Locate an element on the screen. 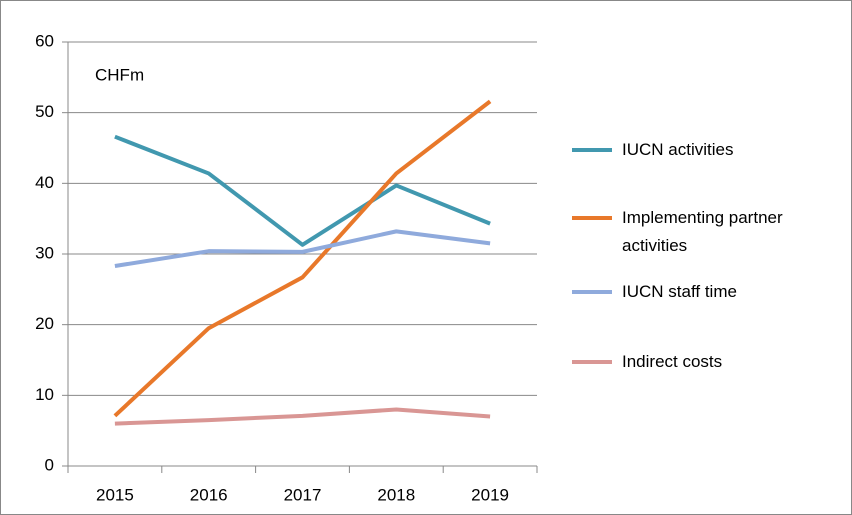 The height and width of the screenshot is (515, 852). legend-label: IUCN staff time is located at coordinates (679, 291).